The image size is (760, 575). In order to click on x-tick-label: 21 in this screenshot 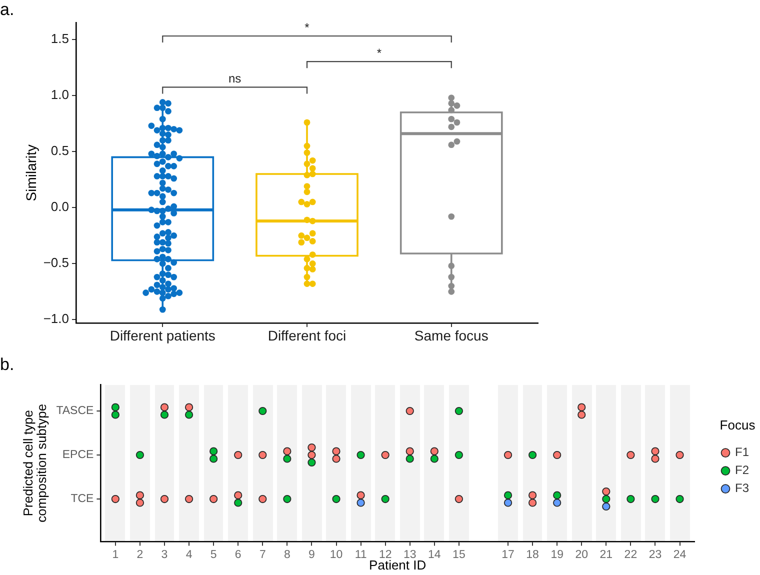, I will do `click(606, 554)`.